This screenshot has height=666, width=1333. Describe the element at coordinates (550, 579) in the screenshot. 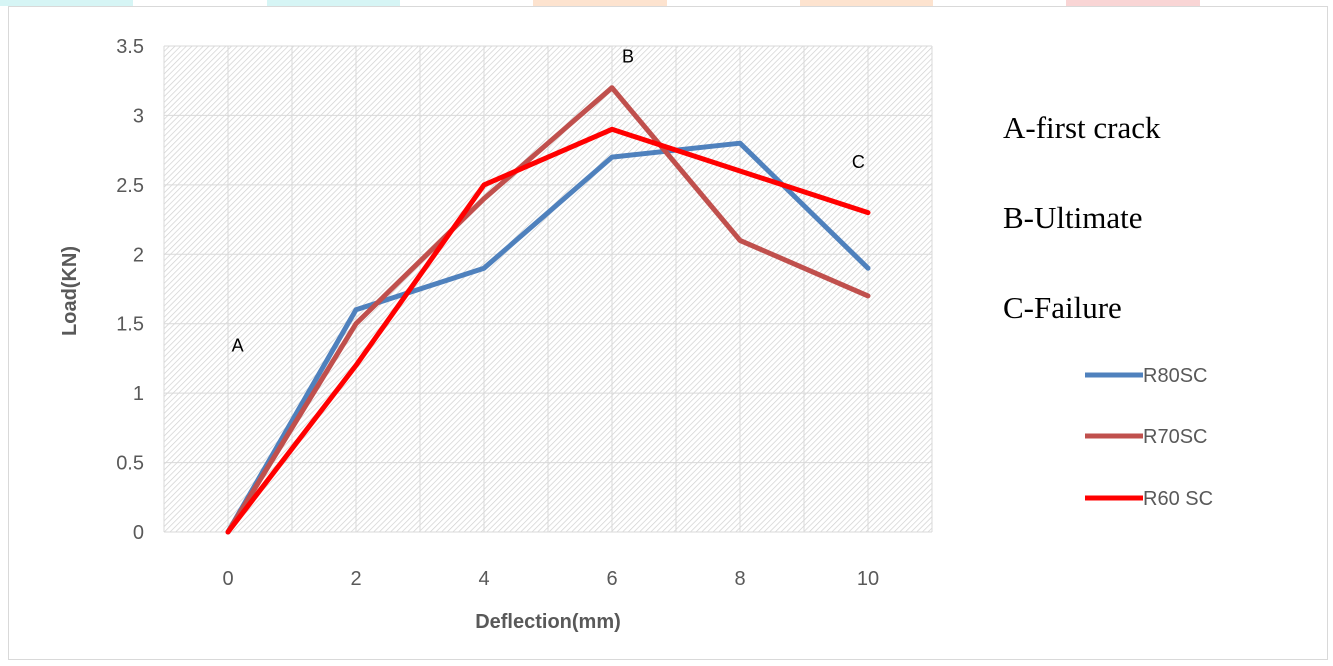

I see `x-tick-labels: 0 2 4 6 8 10` at that location.